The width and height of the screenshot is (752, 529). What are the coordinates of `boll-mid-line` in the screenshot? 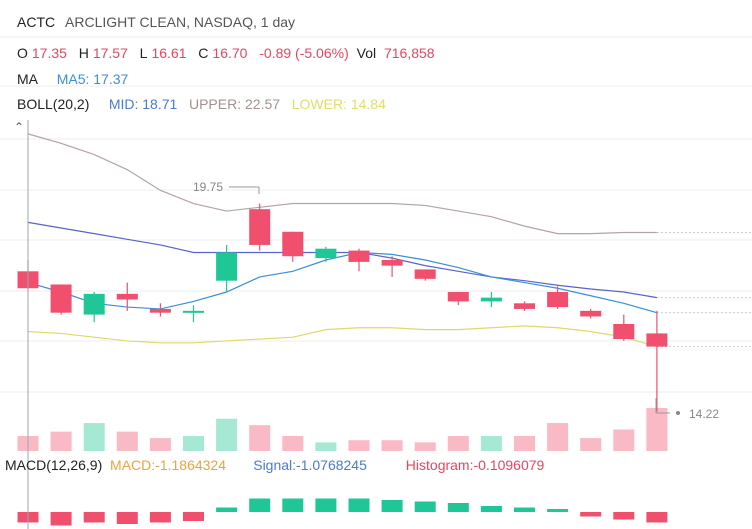 It's located at (342, 260).